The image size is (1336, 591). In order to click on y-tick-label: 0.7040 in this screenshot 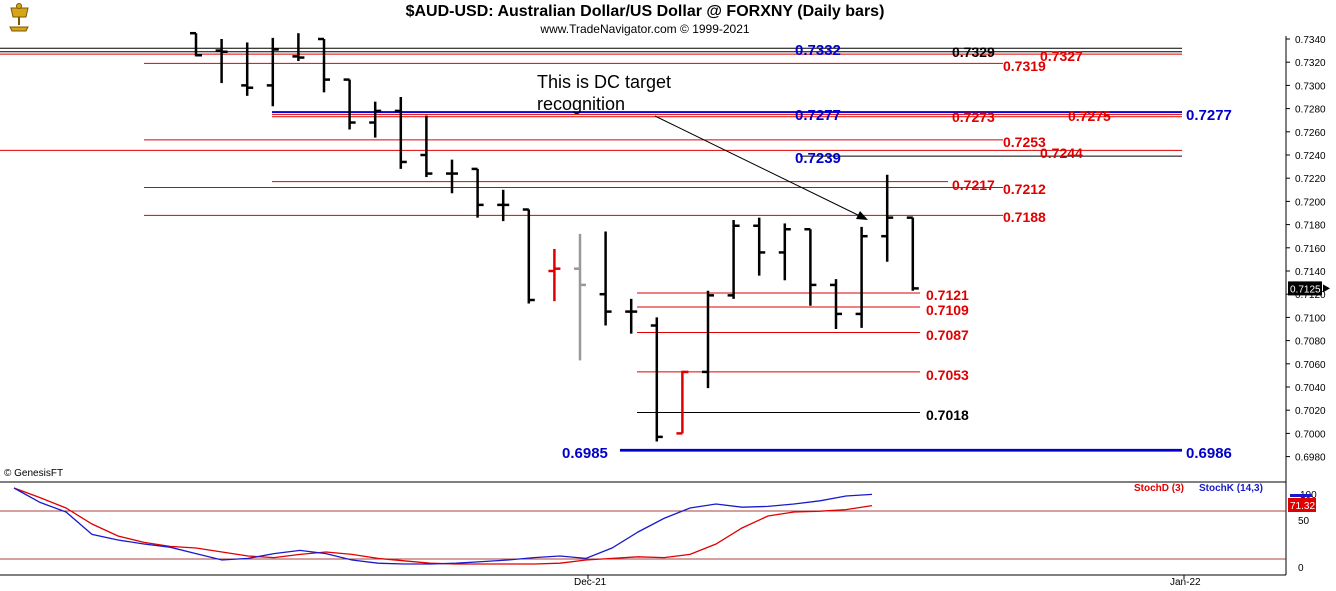, I will do `click(1310, 388)`.